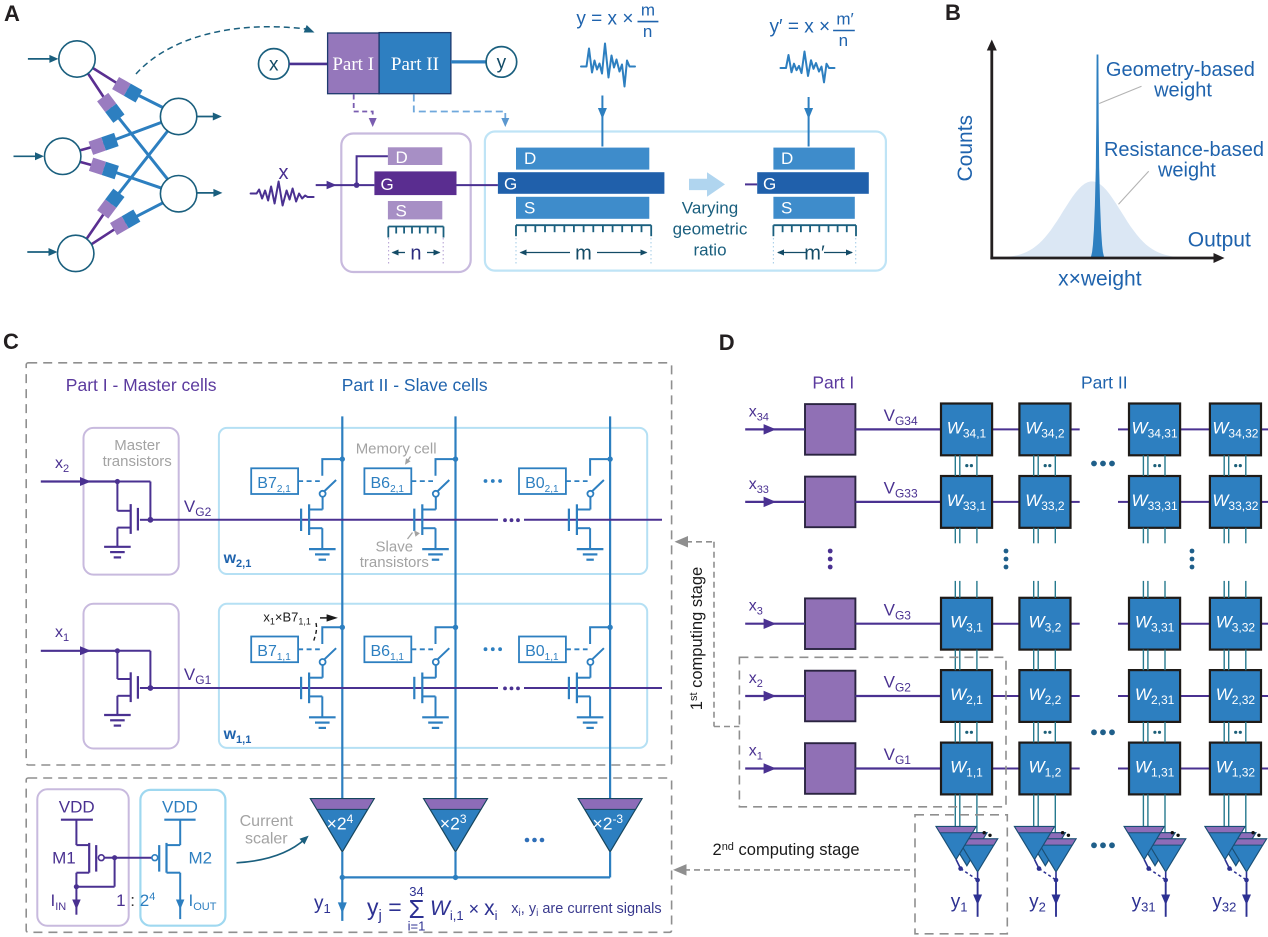 This screenshot has height=937, width=1268. I want to click on svg-text: W33,2, so click(1045, 502).